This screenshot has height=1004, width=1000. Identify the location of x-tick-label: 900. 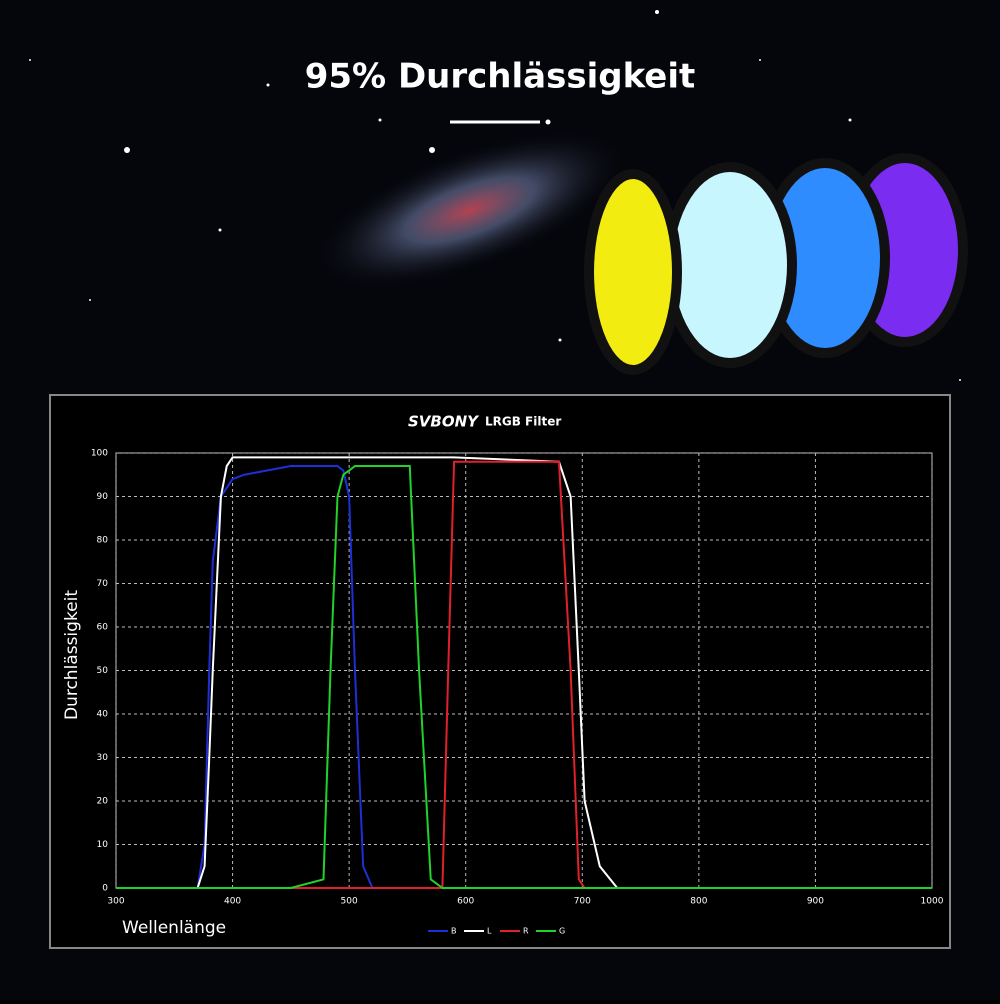
(815, 902).